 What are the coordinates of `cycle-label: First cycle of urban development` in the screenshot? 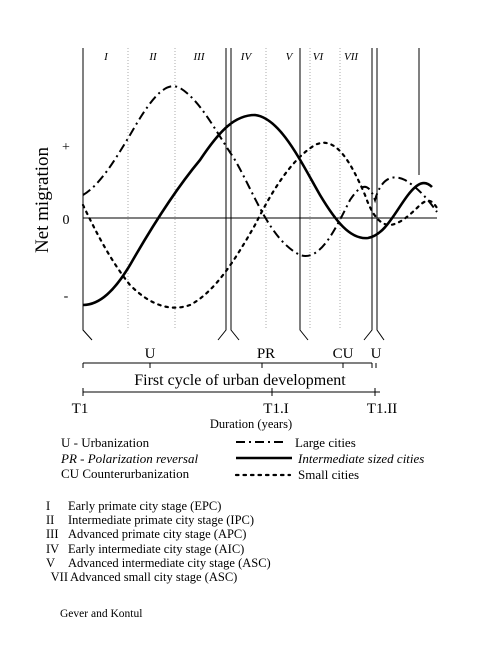 It's located at (240, 380).